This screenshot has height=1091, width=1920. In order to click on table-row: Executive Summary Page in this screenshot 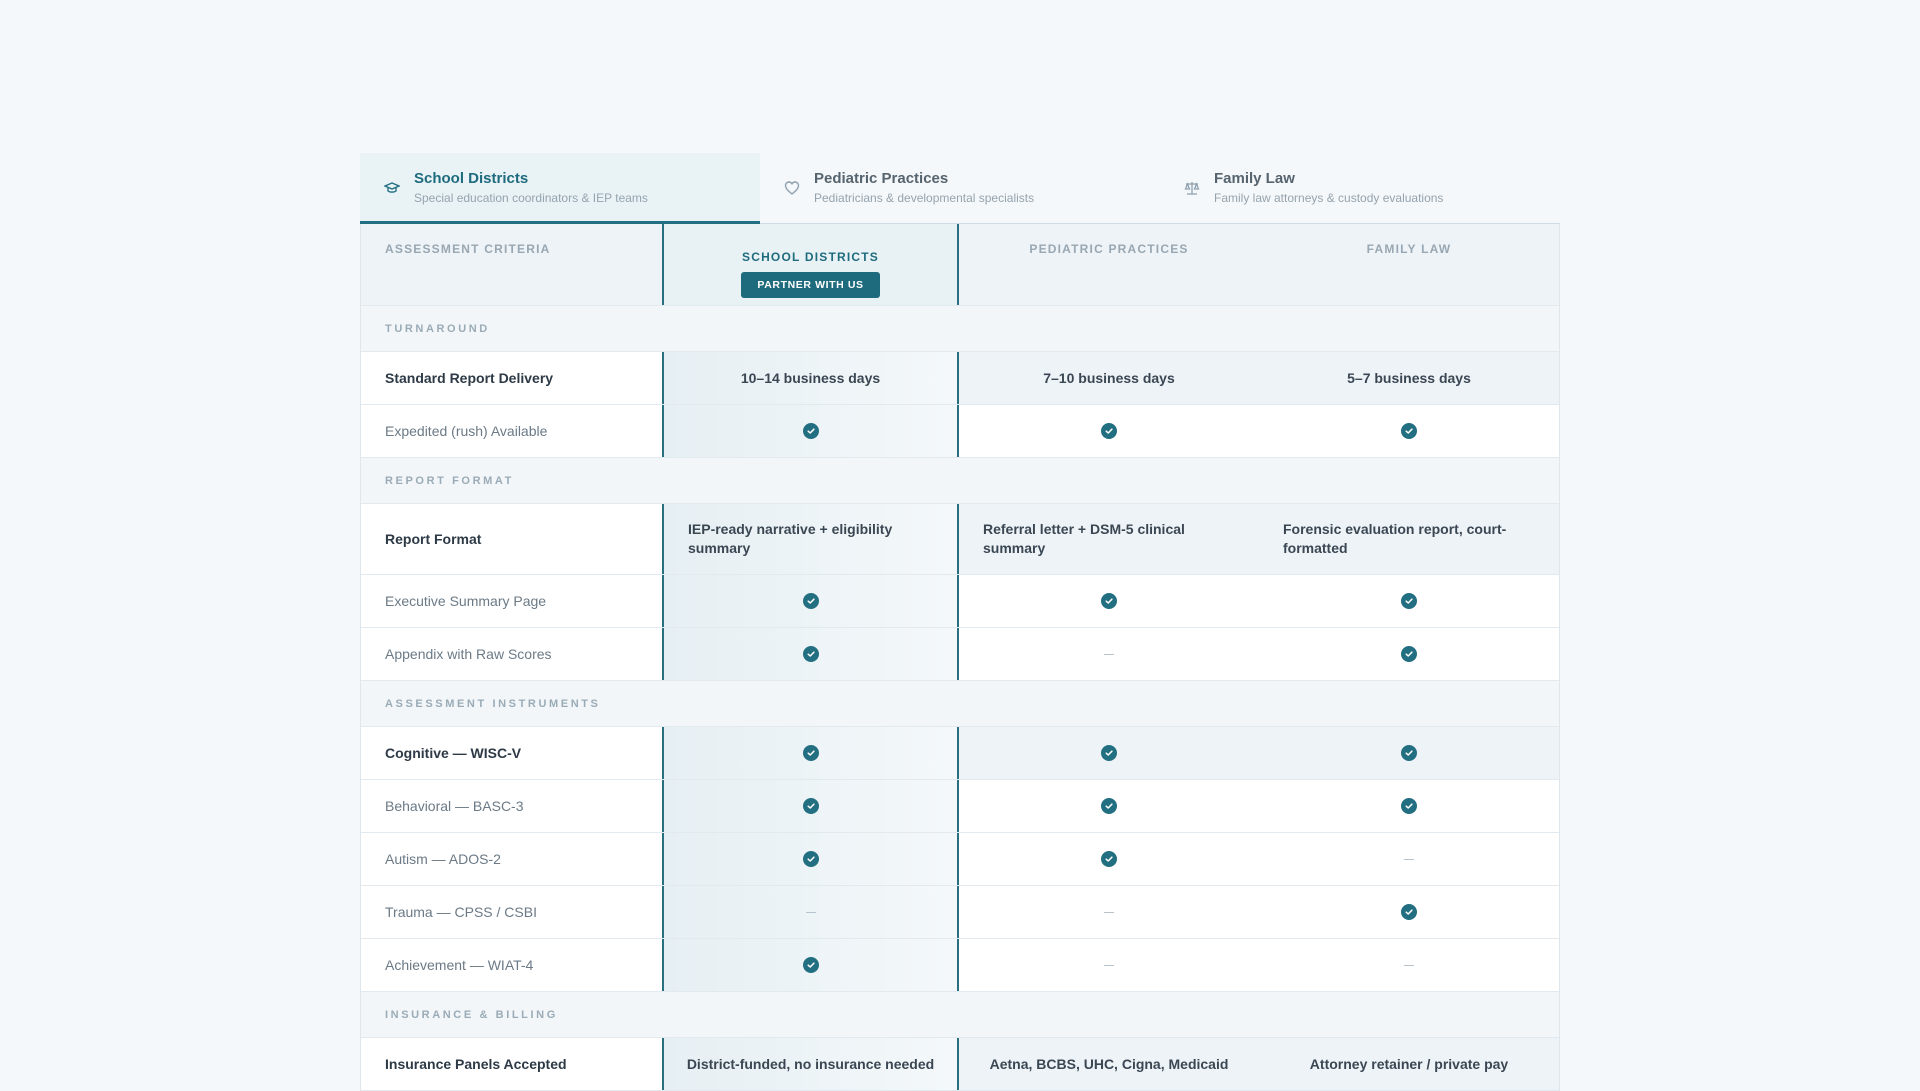, I will do `click(960, 601)`.